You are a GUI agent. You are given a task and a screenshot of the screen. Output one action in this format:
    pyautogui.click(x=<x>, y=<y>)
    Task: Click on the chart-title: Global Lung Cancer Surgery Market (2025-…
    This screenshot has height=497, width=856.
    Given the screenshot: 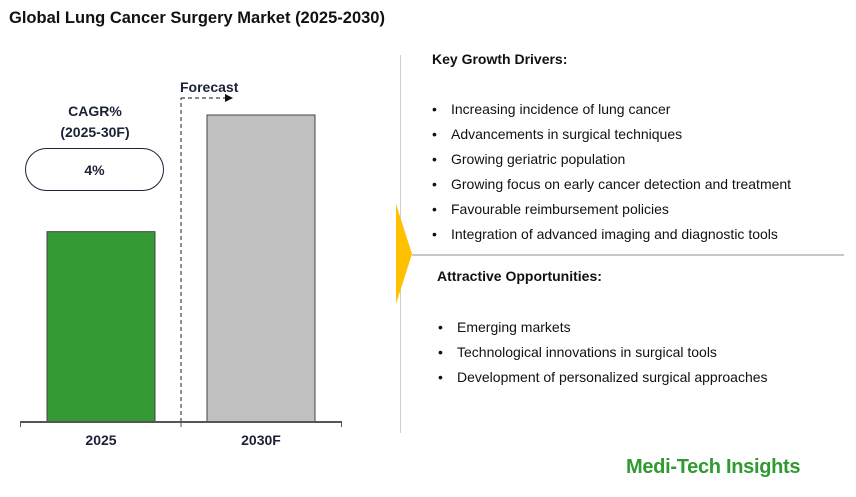 What is the action you would take?
    pyautogui.click(x=197, y=18)
    